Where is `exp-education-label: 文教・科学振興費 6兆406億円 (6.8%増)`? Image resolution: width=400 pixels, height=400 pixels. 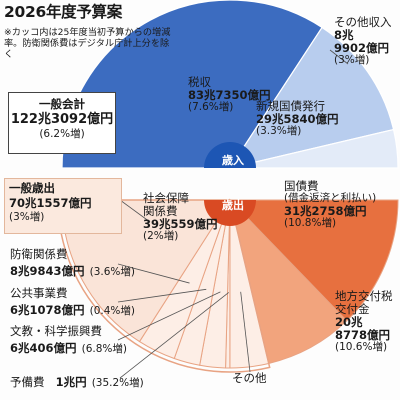
exp-education-label: 文教・科学振興費 6兆406億円 (6.8%増) is located at coordinates (68, 340).